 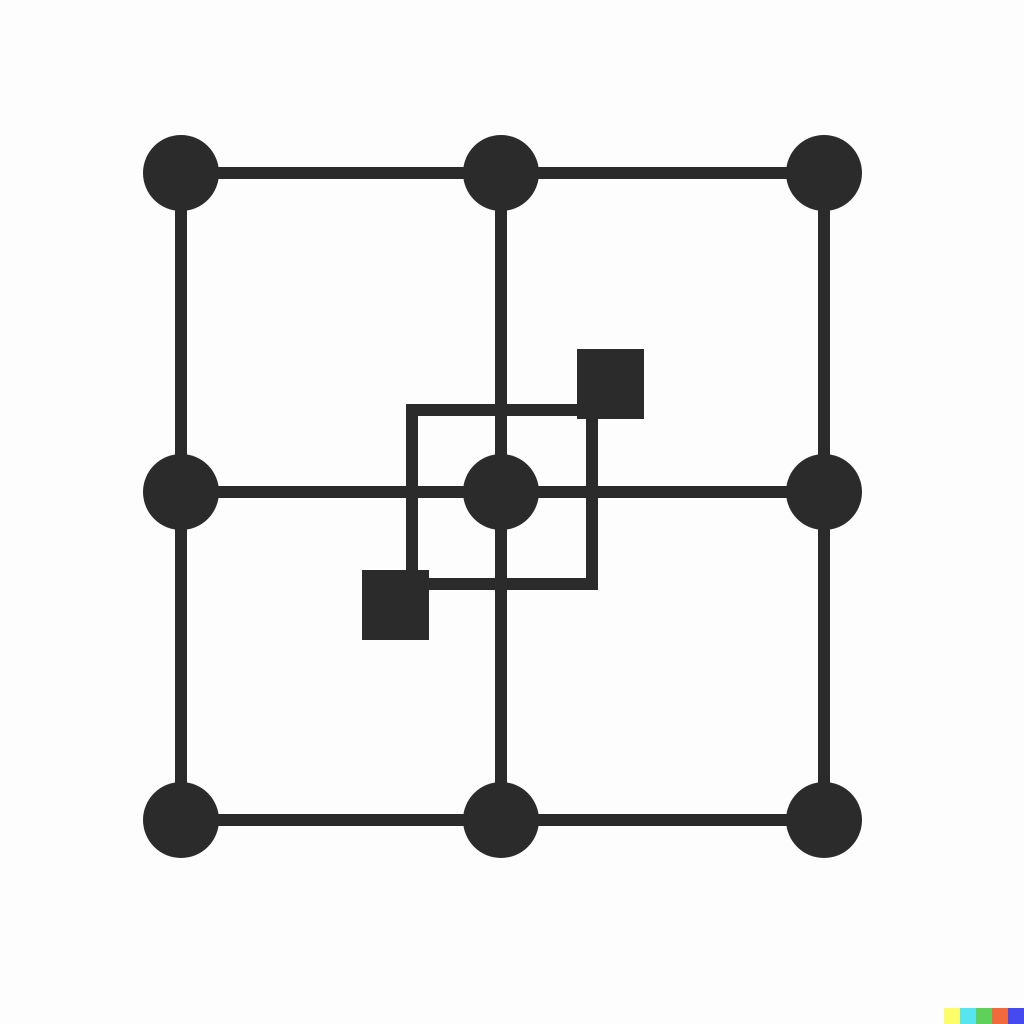 I want to click on accent-square-bottom-left, so click(x=395, y=605).